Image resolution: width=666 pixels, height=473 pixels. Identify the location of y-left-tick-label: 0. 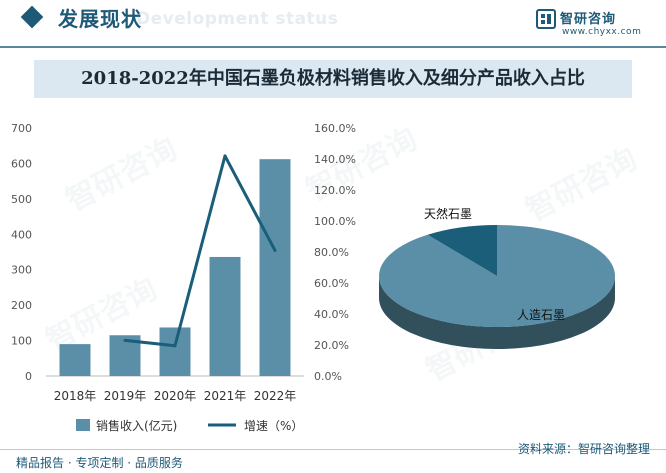
(28, 376).